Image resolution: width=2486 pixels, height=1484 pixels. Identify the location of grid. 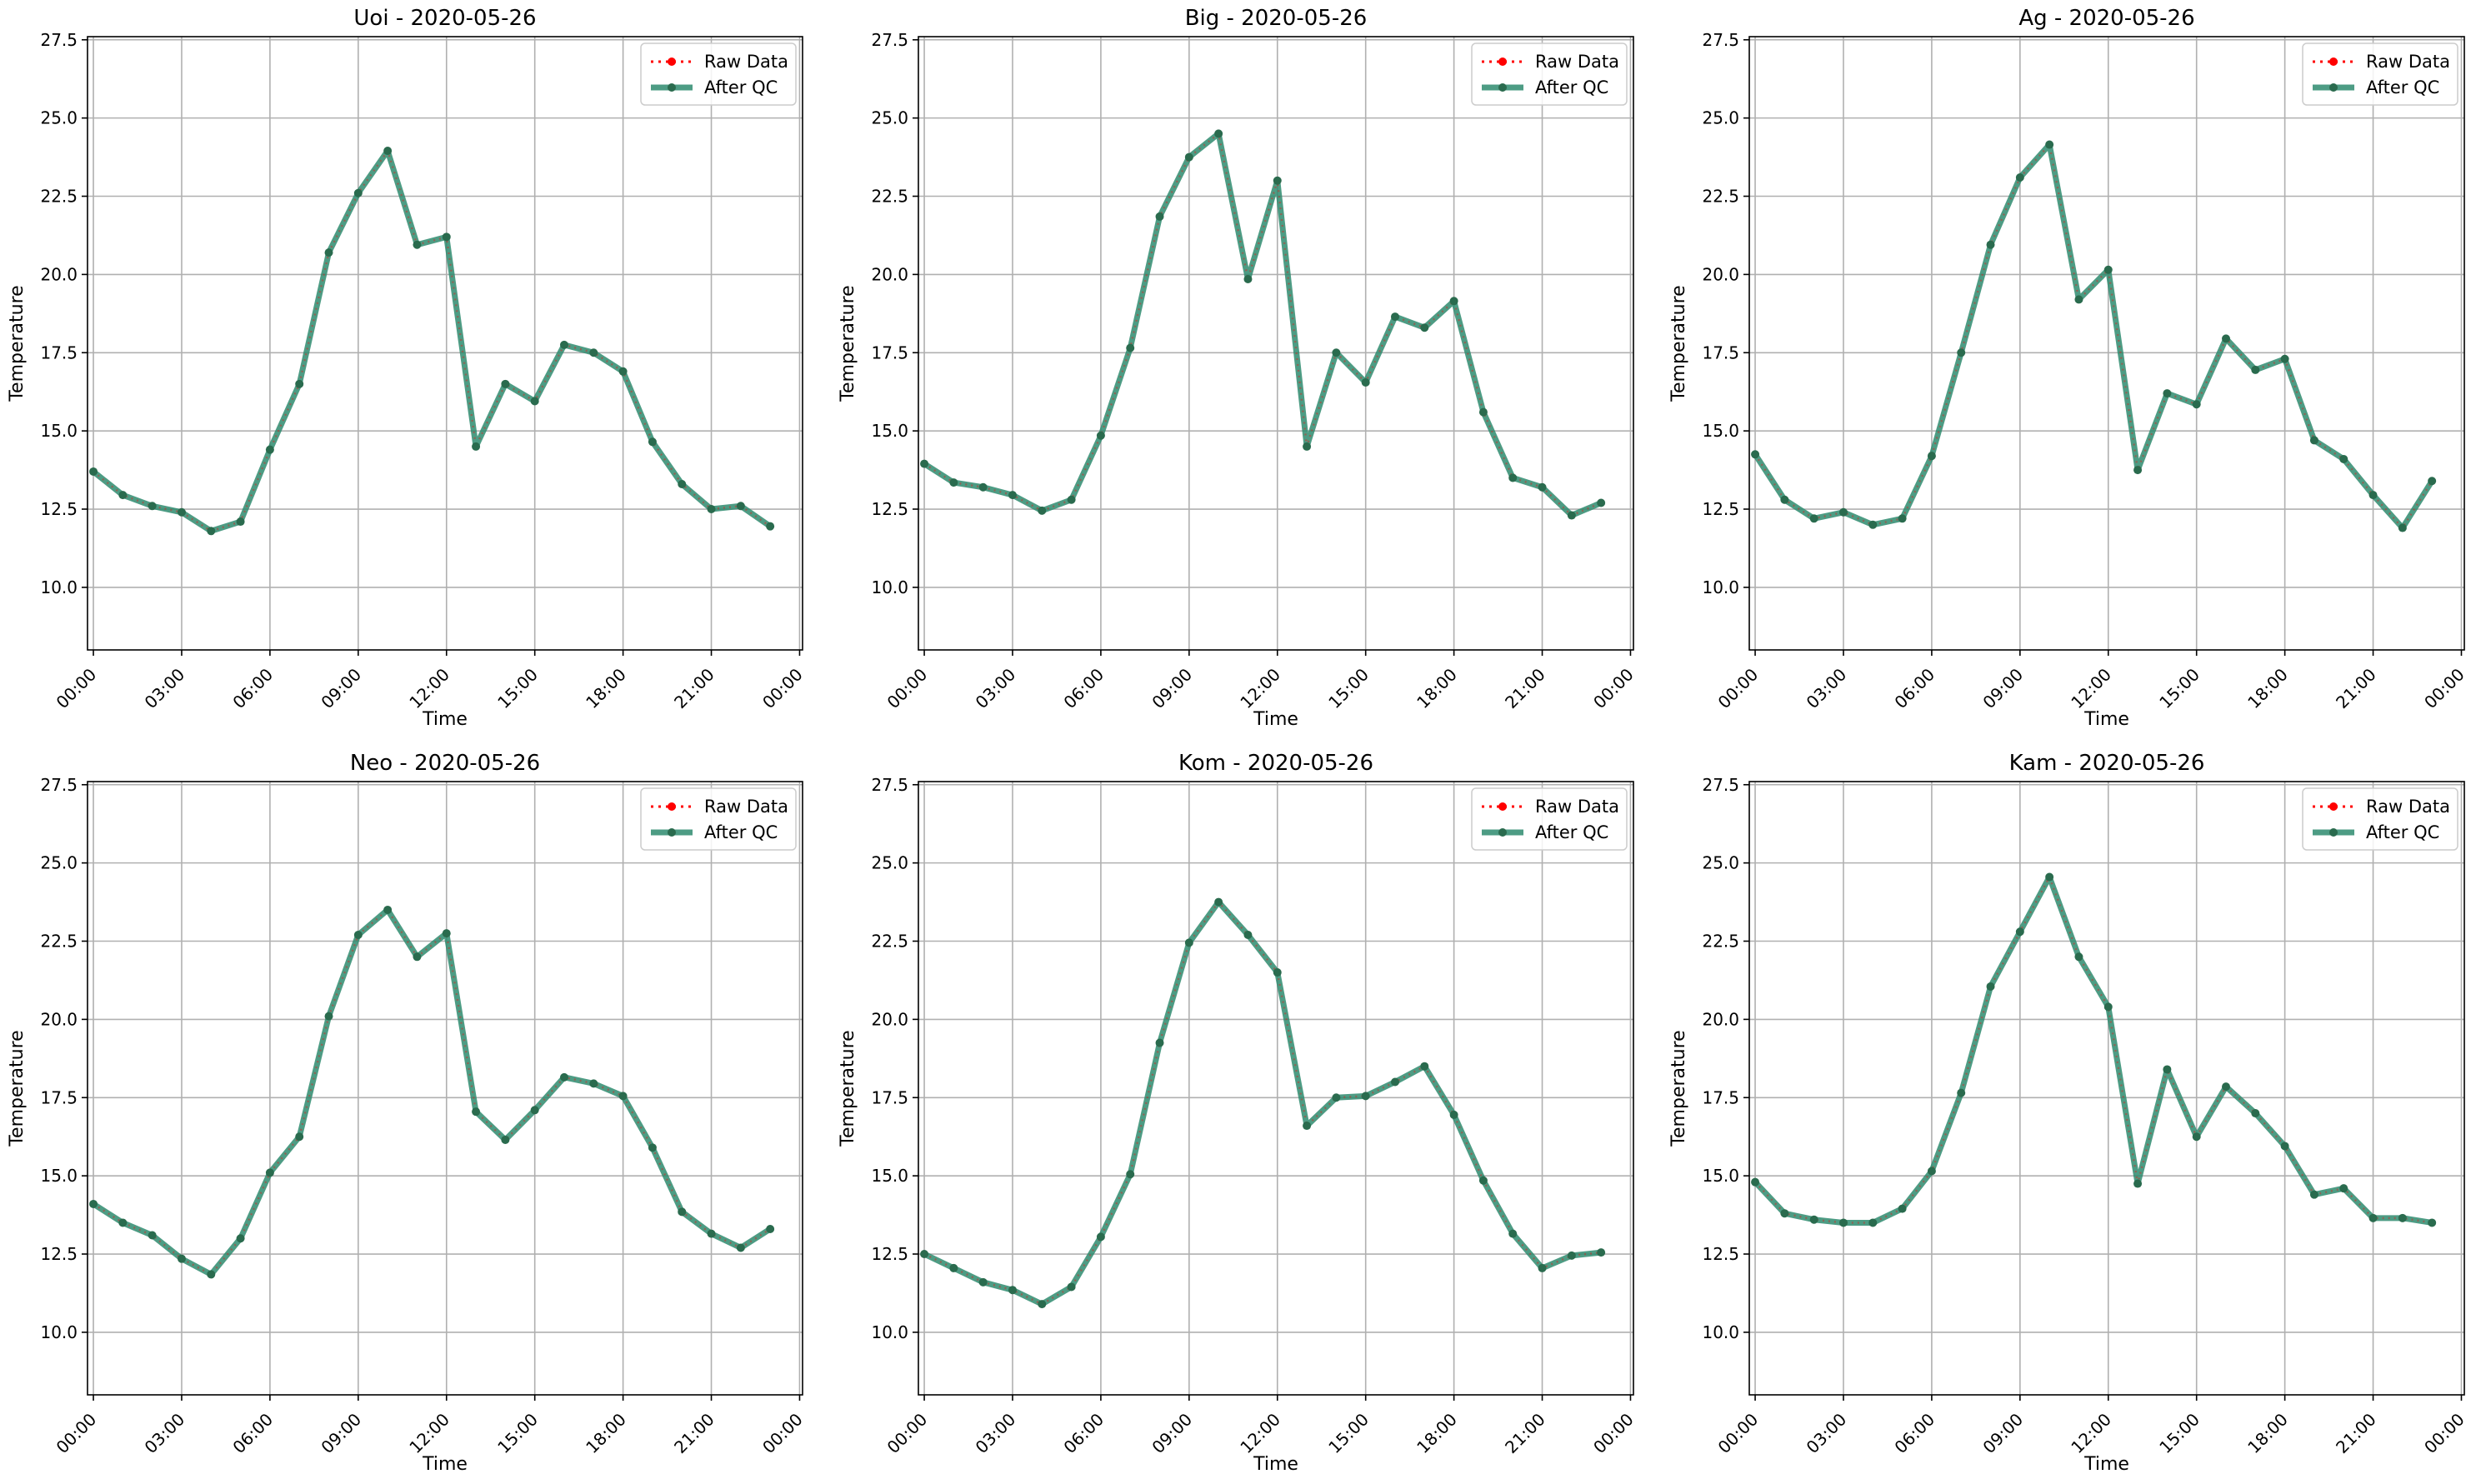
(445, 1088).